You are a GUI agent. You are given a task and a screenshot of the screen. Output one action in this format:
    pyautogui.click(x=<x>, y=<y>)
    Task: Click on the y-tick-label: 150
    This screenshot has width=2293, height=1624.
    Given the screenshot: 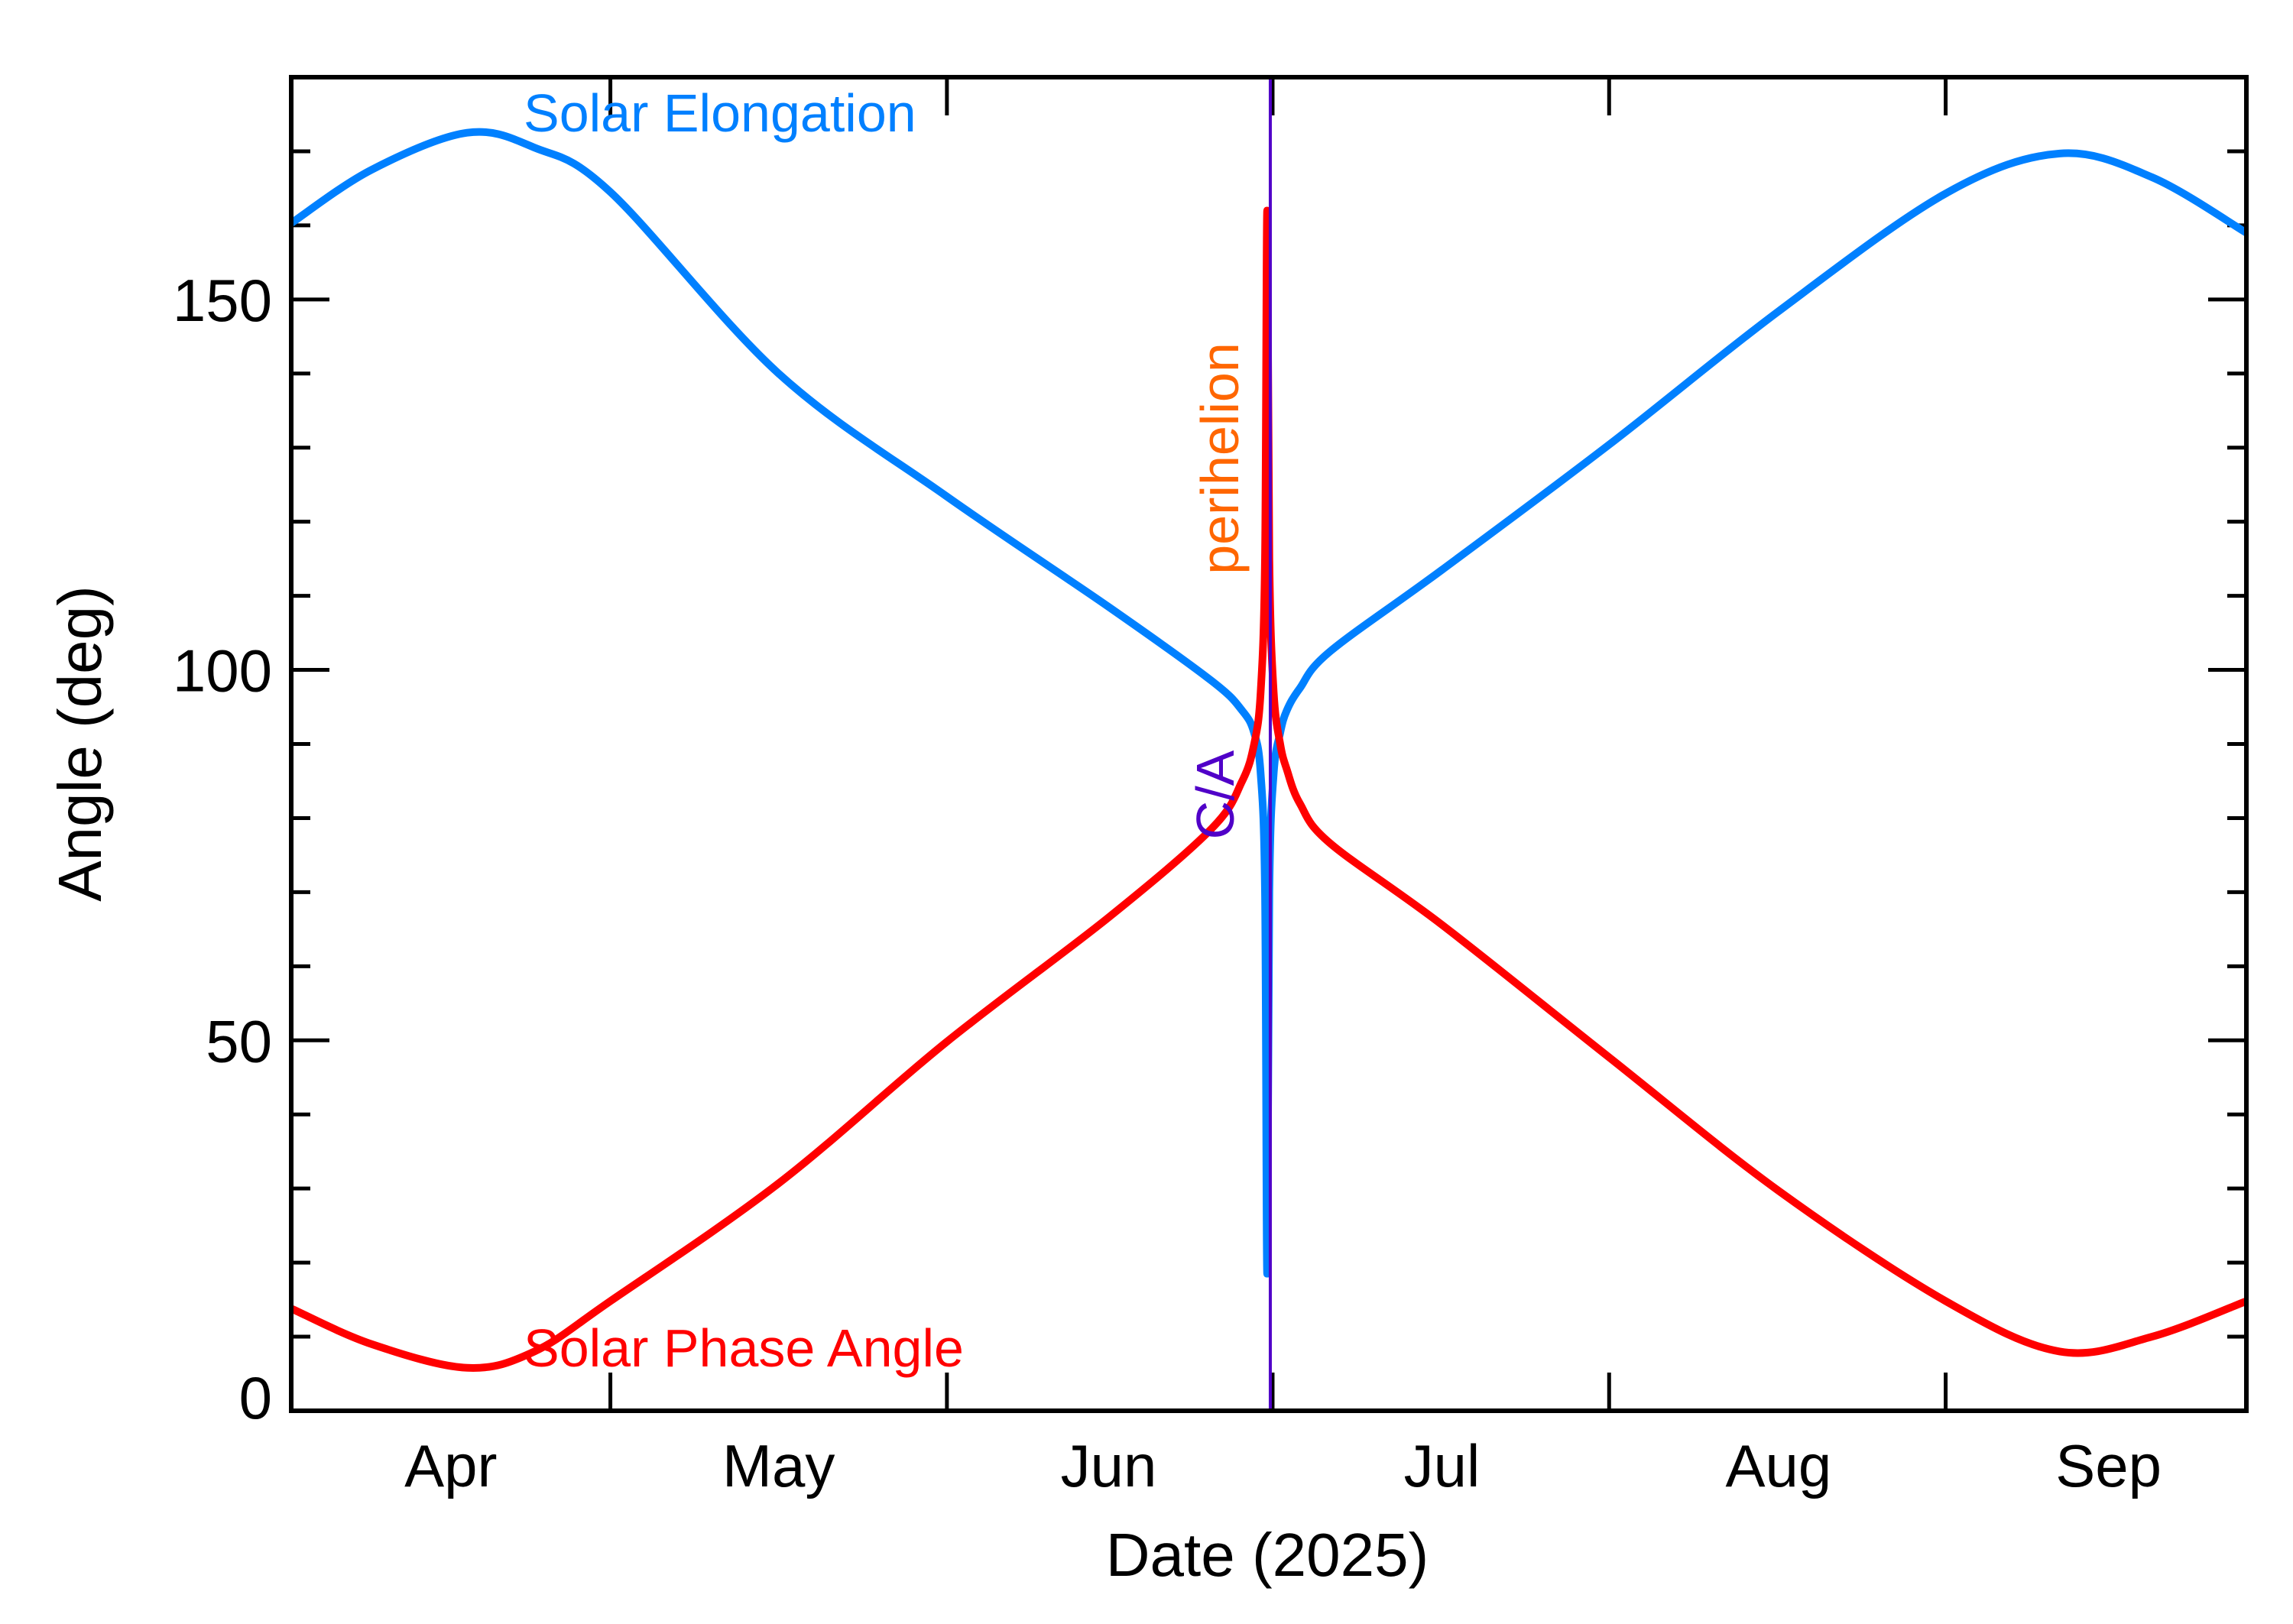 What is the action you would take?
    pyautogui.click(x=222, y=300)
    